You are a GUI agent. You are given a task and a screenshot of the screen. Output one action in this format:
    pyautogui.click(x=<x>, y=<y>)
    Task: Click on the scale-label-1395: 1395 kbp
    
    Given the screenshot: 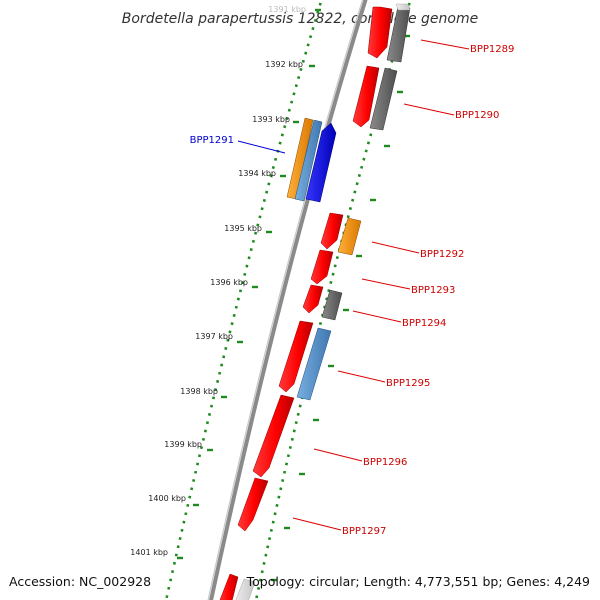 What is the action you would take?
    pyautogui.click(x=243, y=228)
    